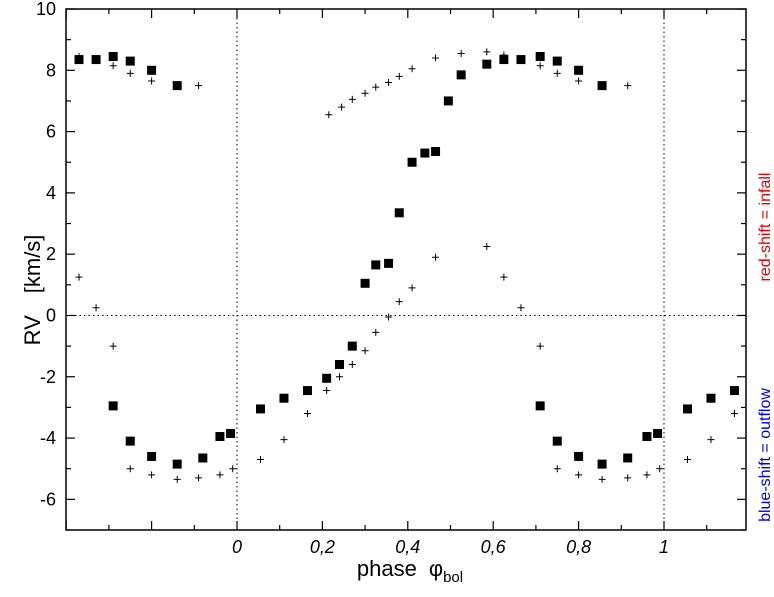 The height and width of the screenshot is (597, 774). Describe the element at coordinates (51, 70) in the screenshot. I see `y-tick-label: 8` at that location.